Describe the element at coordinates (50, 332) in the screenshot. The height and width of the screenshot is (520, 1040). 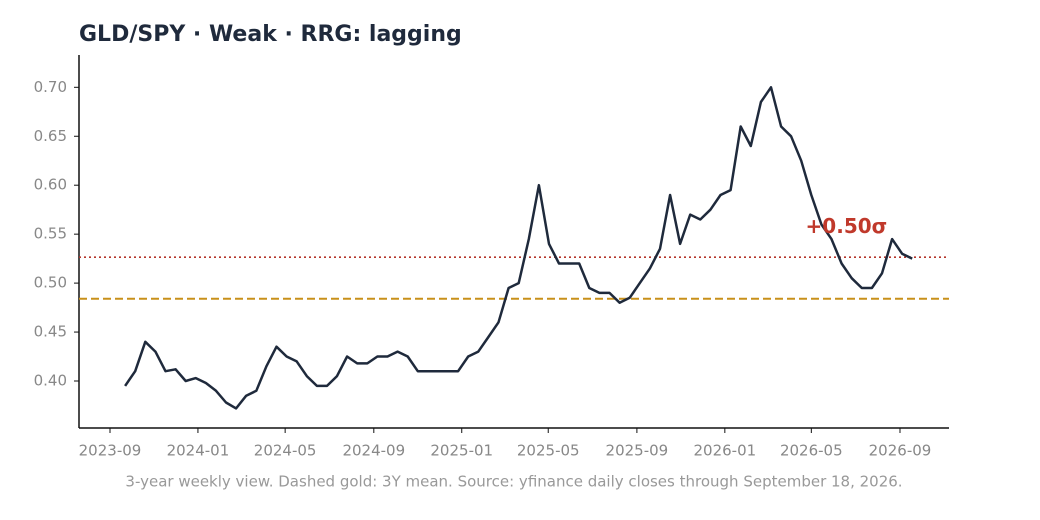
I see `y-tick-label: 0.45` at that location.